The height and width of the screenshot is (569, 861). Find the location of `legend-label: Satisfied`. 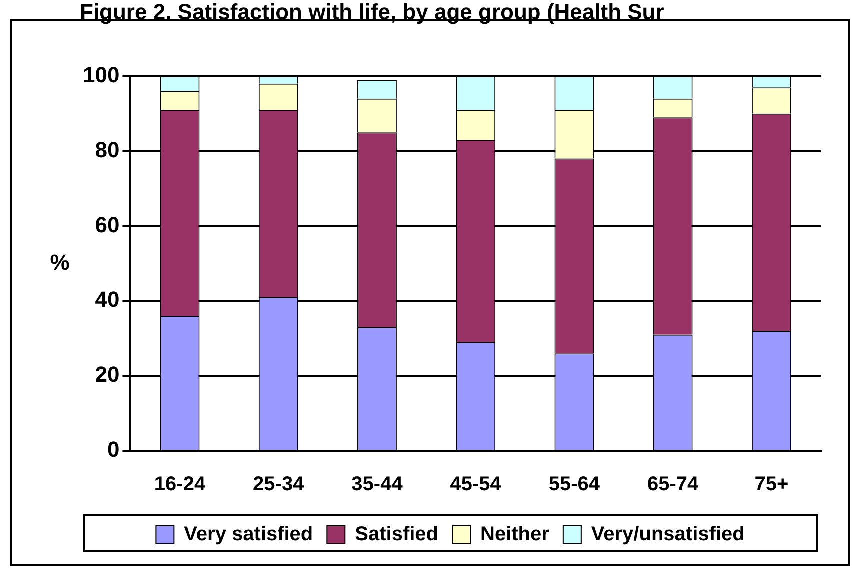

legend-label: Satisfied is located at coordinates (397, 535).